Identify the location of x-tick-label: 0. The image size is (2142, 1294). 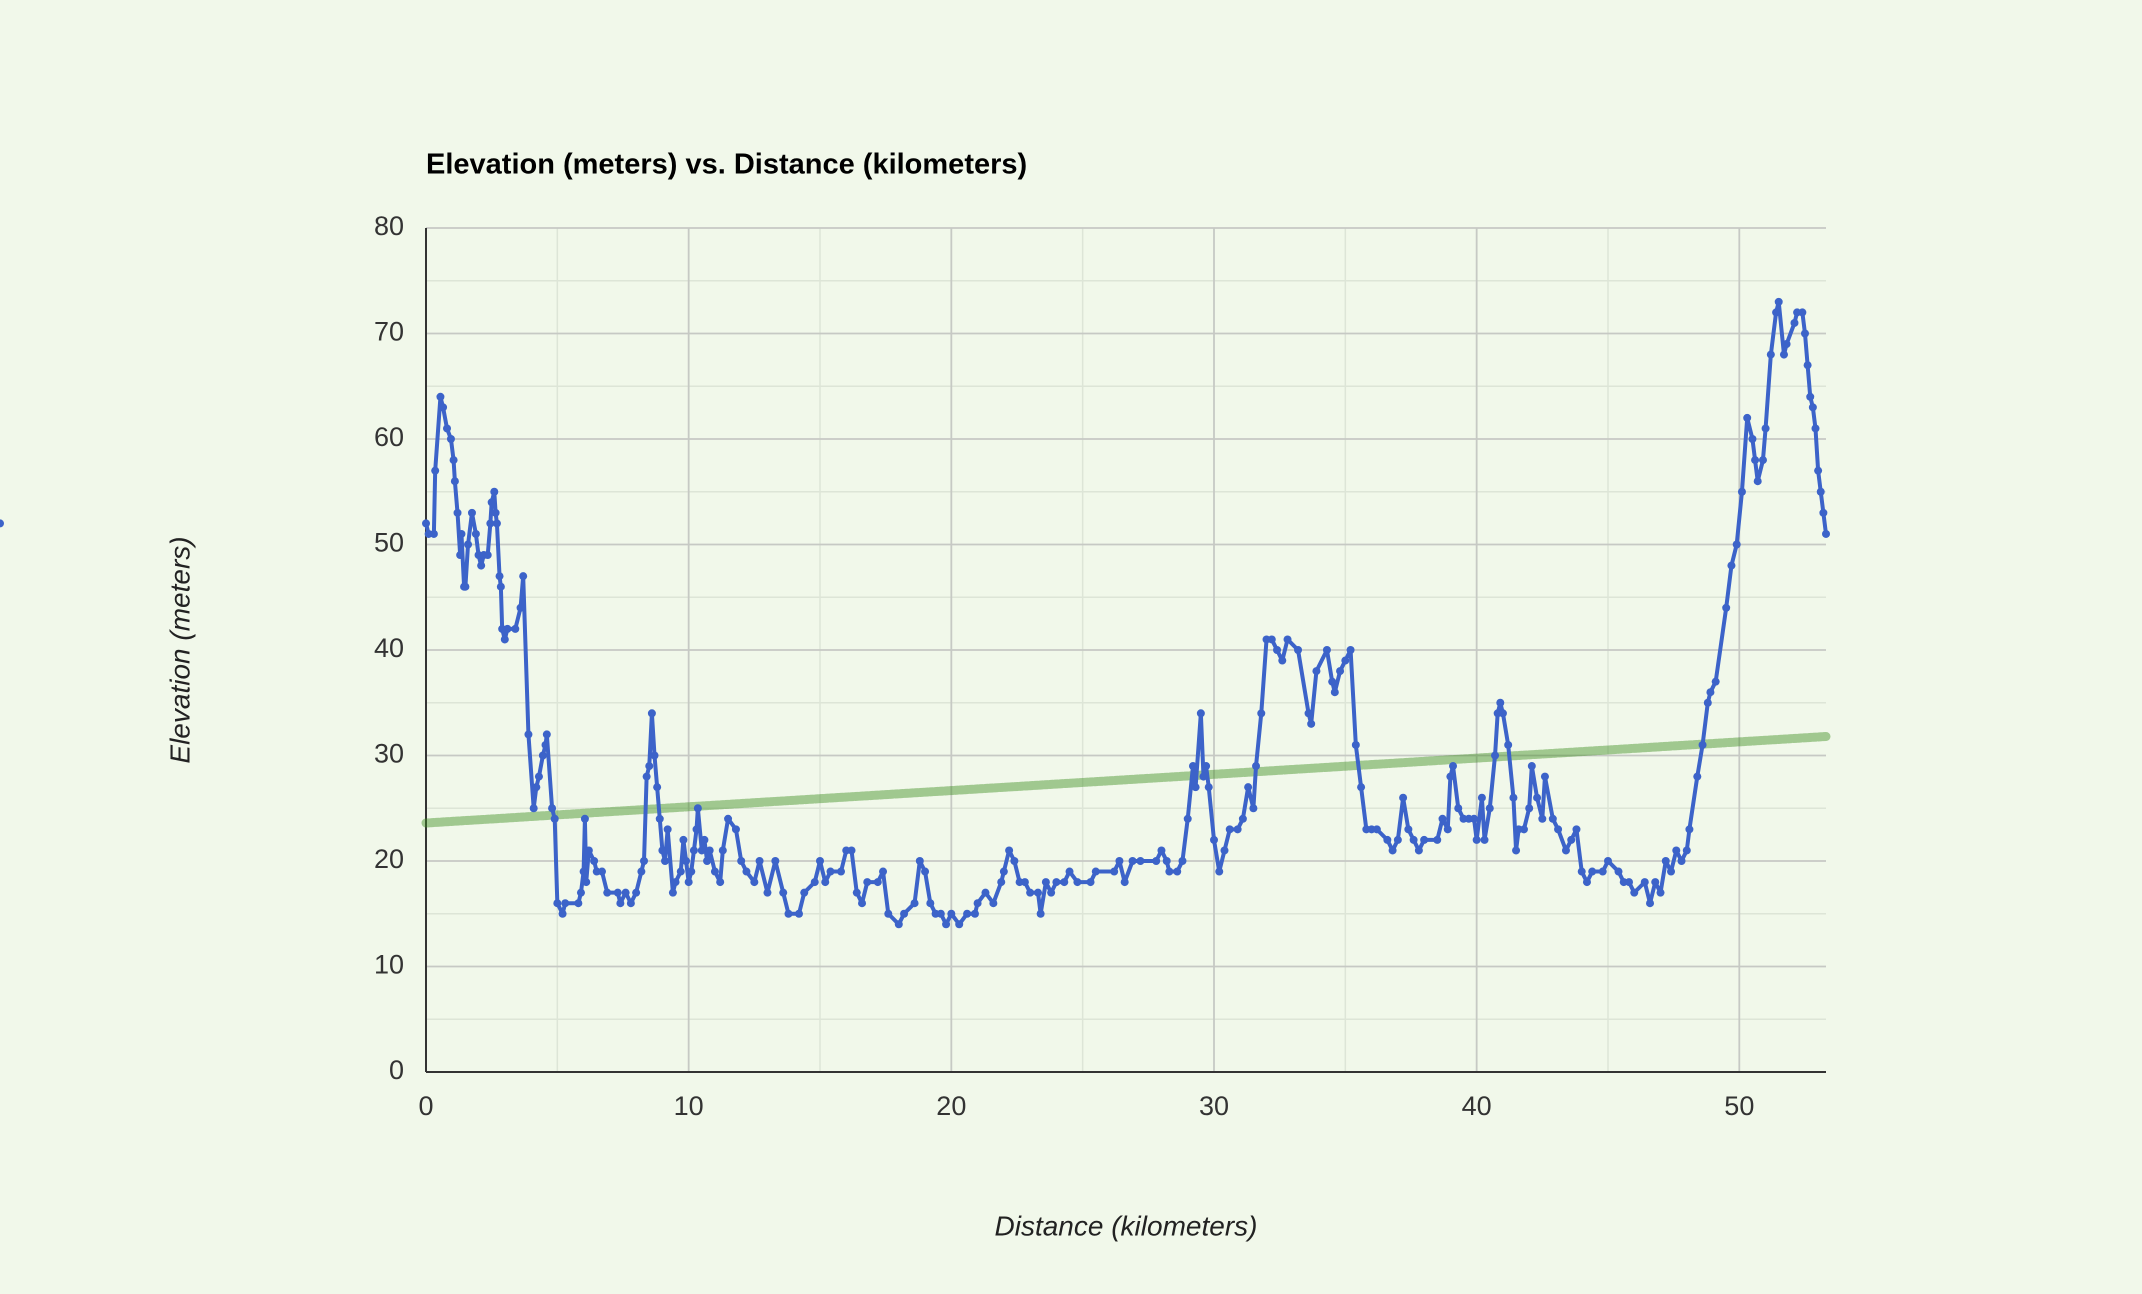
(425, 1106).